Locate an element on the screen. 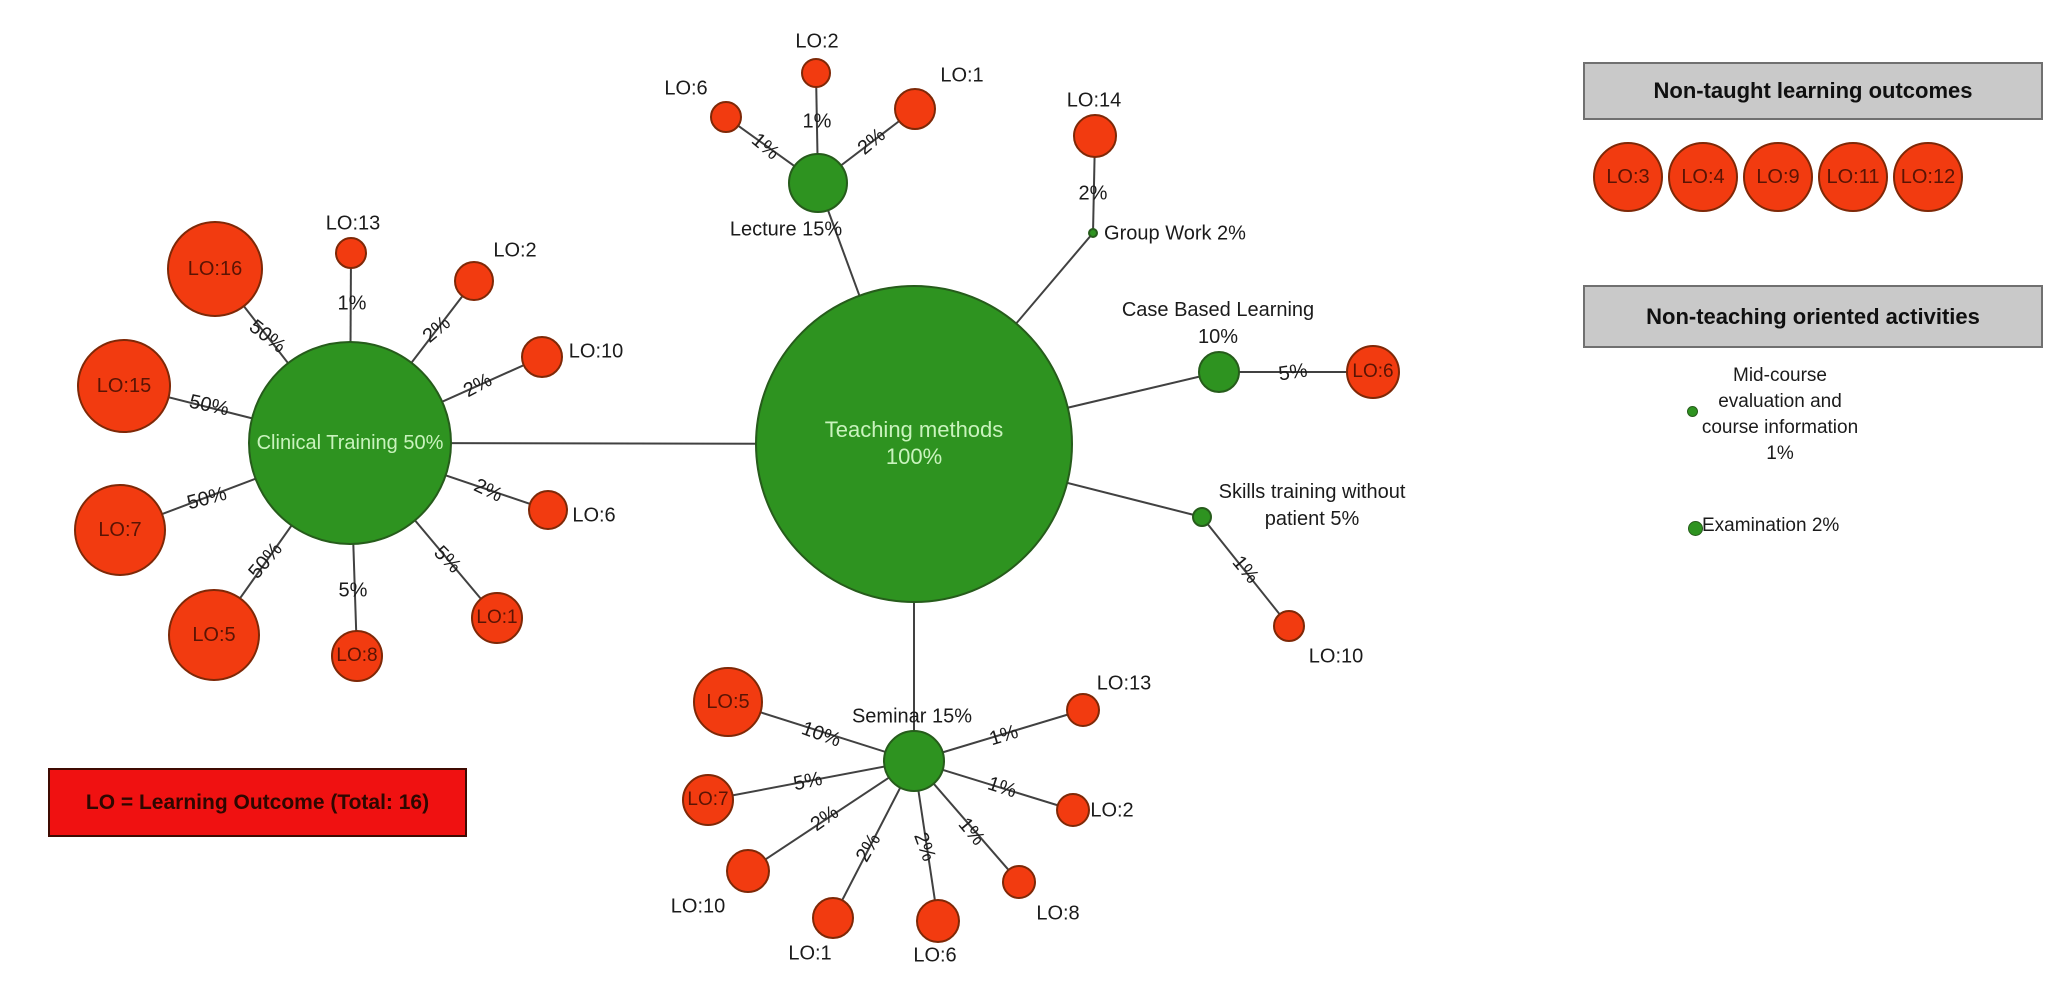  node-lo1c: LO:1 is located at coordinates (497, 618).